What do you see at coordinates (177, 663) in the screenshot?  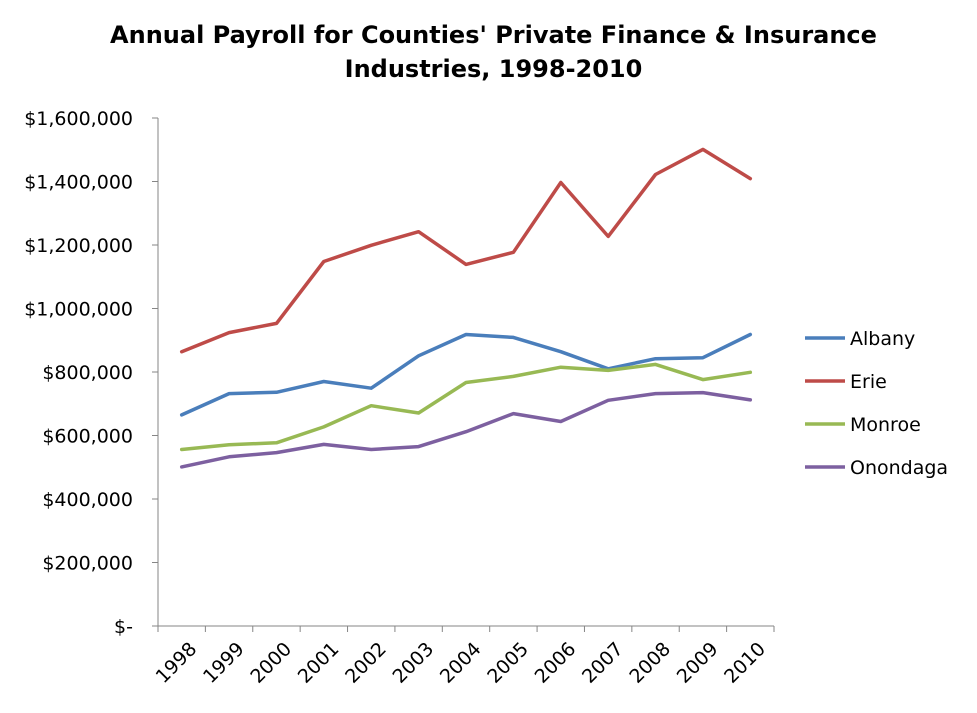 I see `x-tick-label: 1998` at bounding box center [177, 663].